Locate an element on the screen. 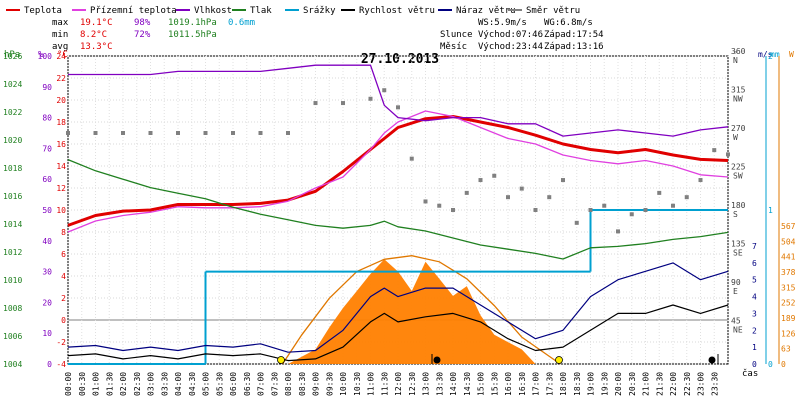  speed-tick-label: 5 is located at coordinates (754, 280).